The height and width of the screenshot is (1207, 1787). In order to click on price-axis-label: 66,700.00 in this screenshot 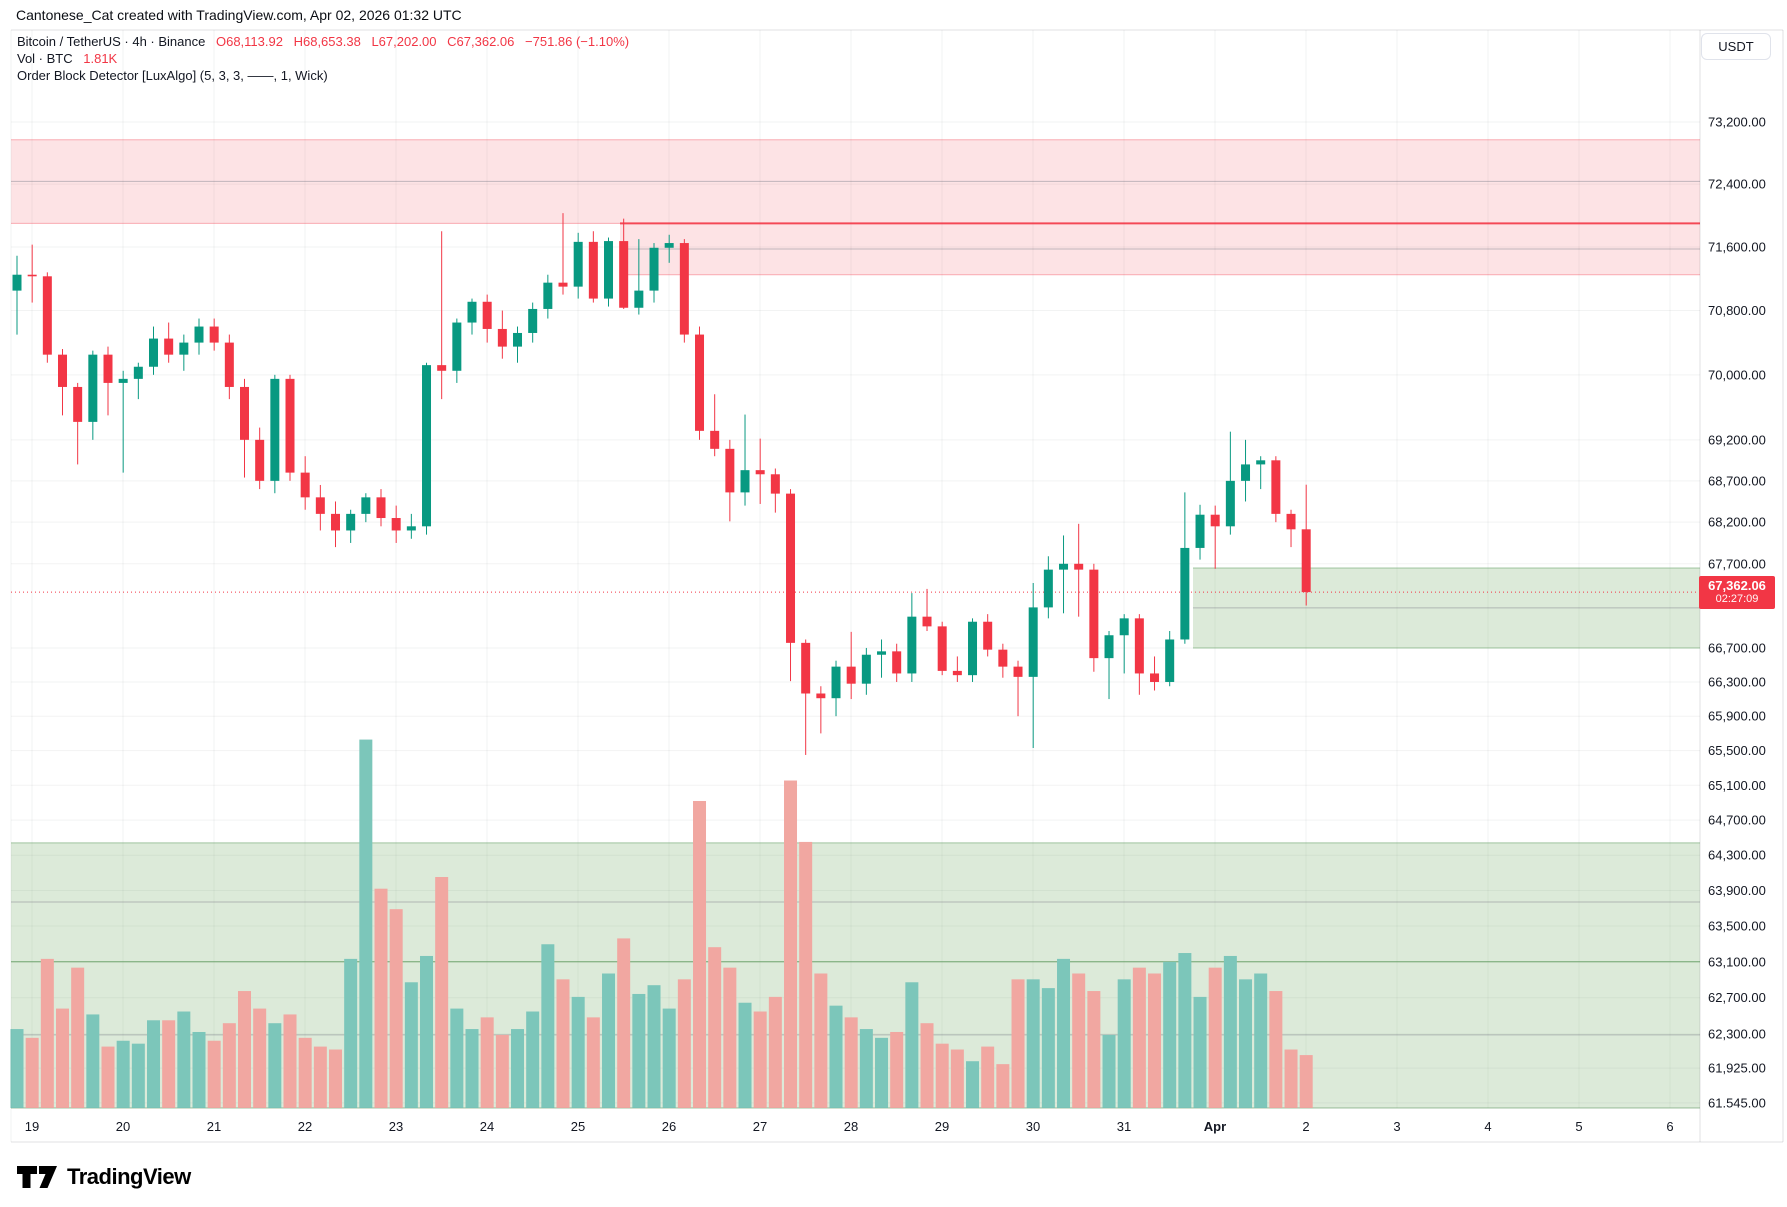, I will do `click(1737, 647)`.